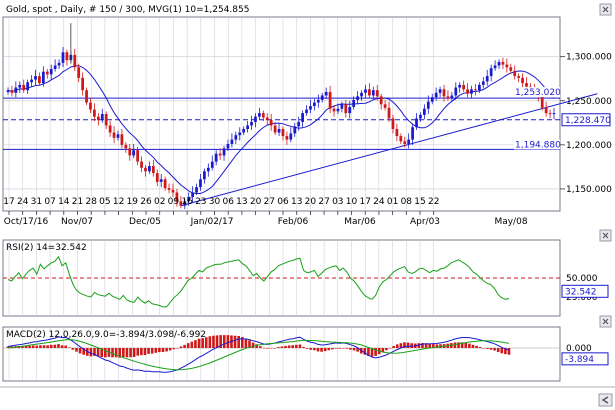  I want to click on date-tick-label: 17, so click(8, 202).